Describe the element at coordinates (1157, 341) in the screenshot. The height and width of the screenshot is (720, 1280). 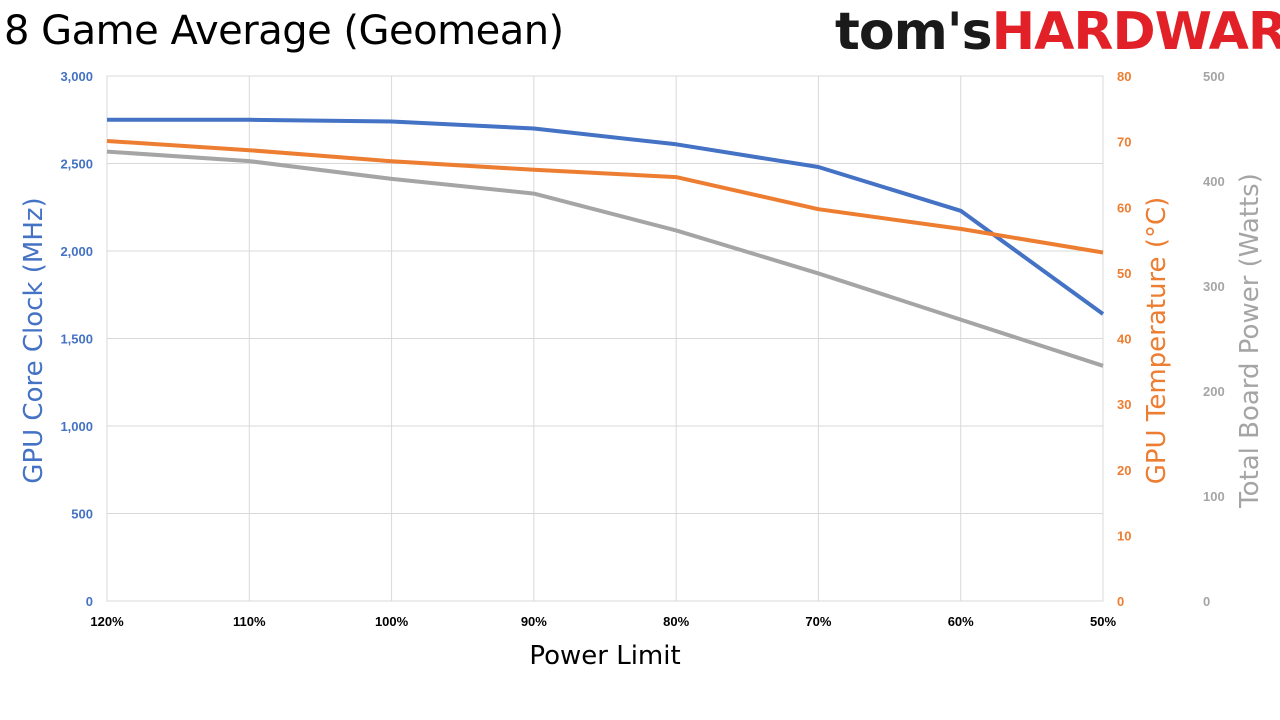
I see `temp-axis-title: GPU Temperature (°C)` at that location.